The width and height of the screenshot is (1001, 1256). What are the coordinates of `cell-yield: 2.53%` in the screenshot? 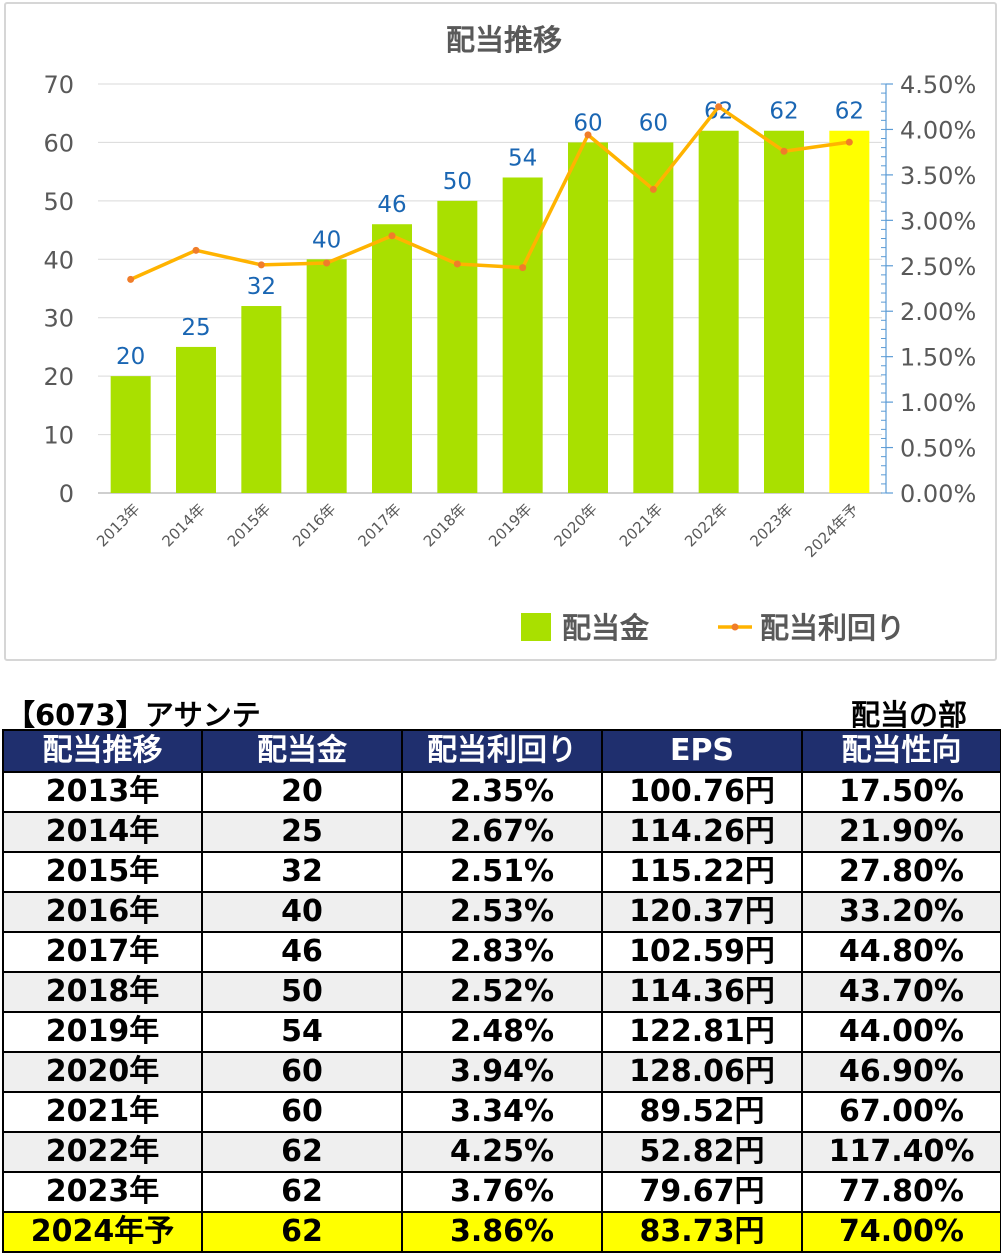 It's located at (502, 912).